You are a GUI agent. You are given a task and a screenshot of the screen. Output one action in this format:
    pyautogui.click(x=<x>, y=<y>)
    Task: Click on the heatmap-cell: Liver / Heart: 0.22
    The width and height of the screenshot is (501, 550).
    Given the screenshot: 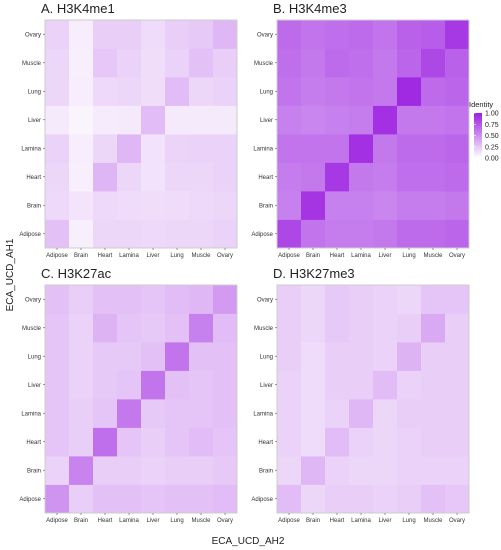 What is the action you would take?
    pyautogui.click(x=337, y=385)
    